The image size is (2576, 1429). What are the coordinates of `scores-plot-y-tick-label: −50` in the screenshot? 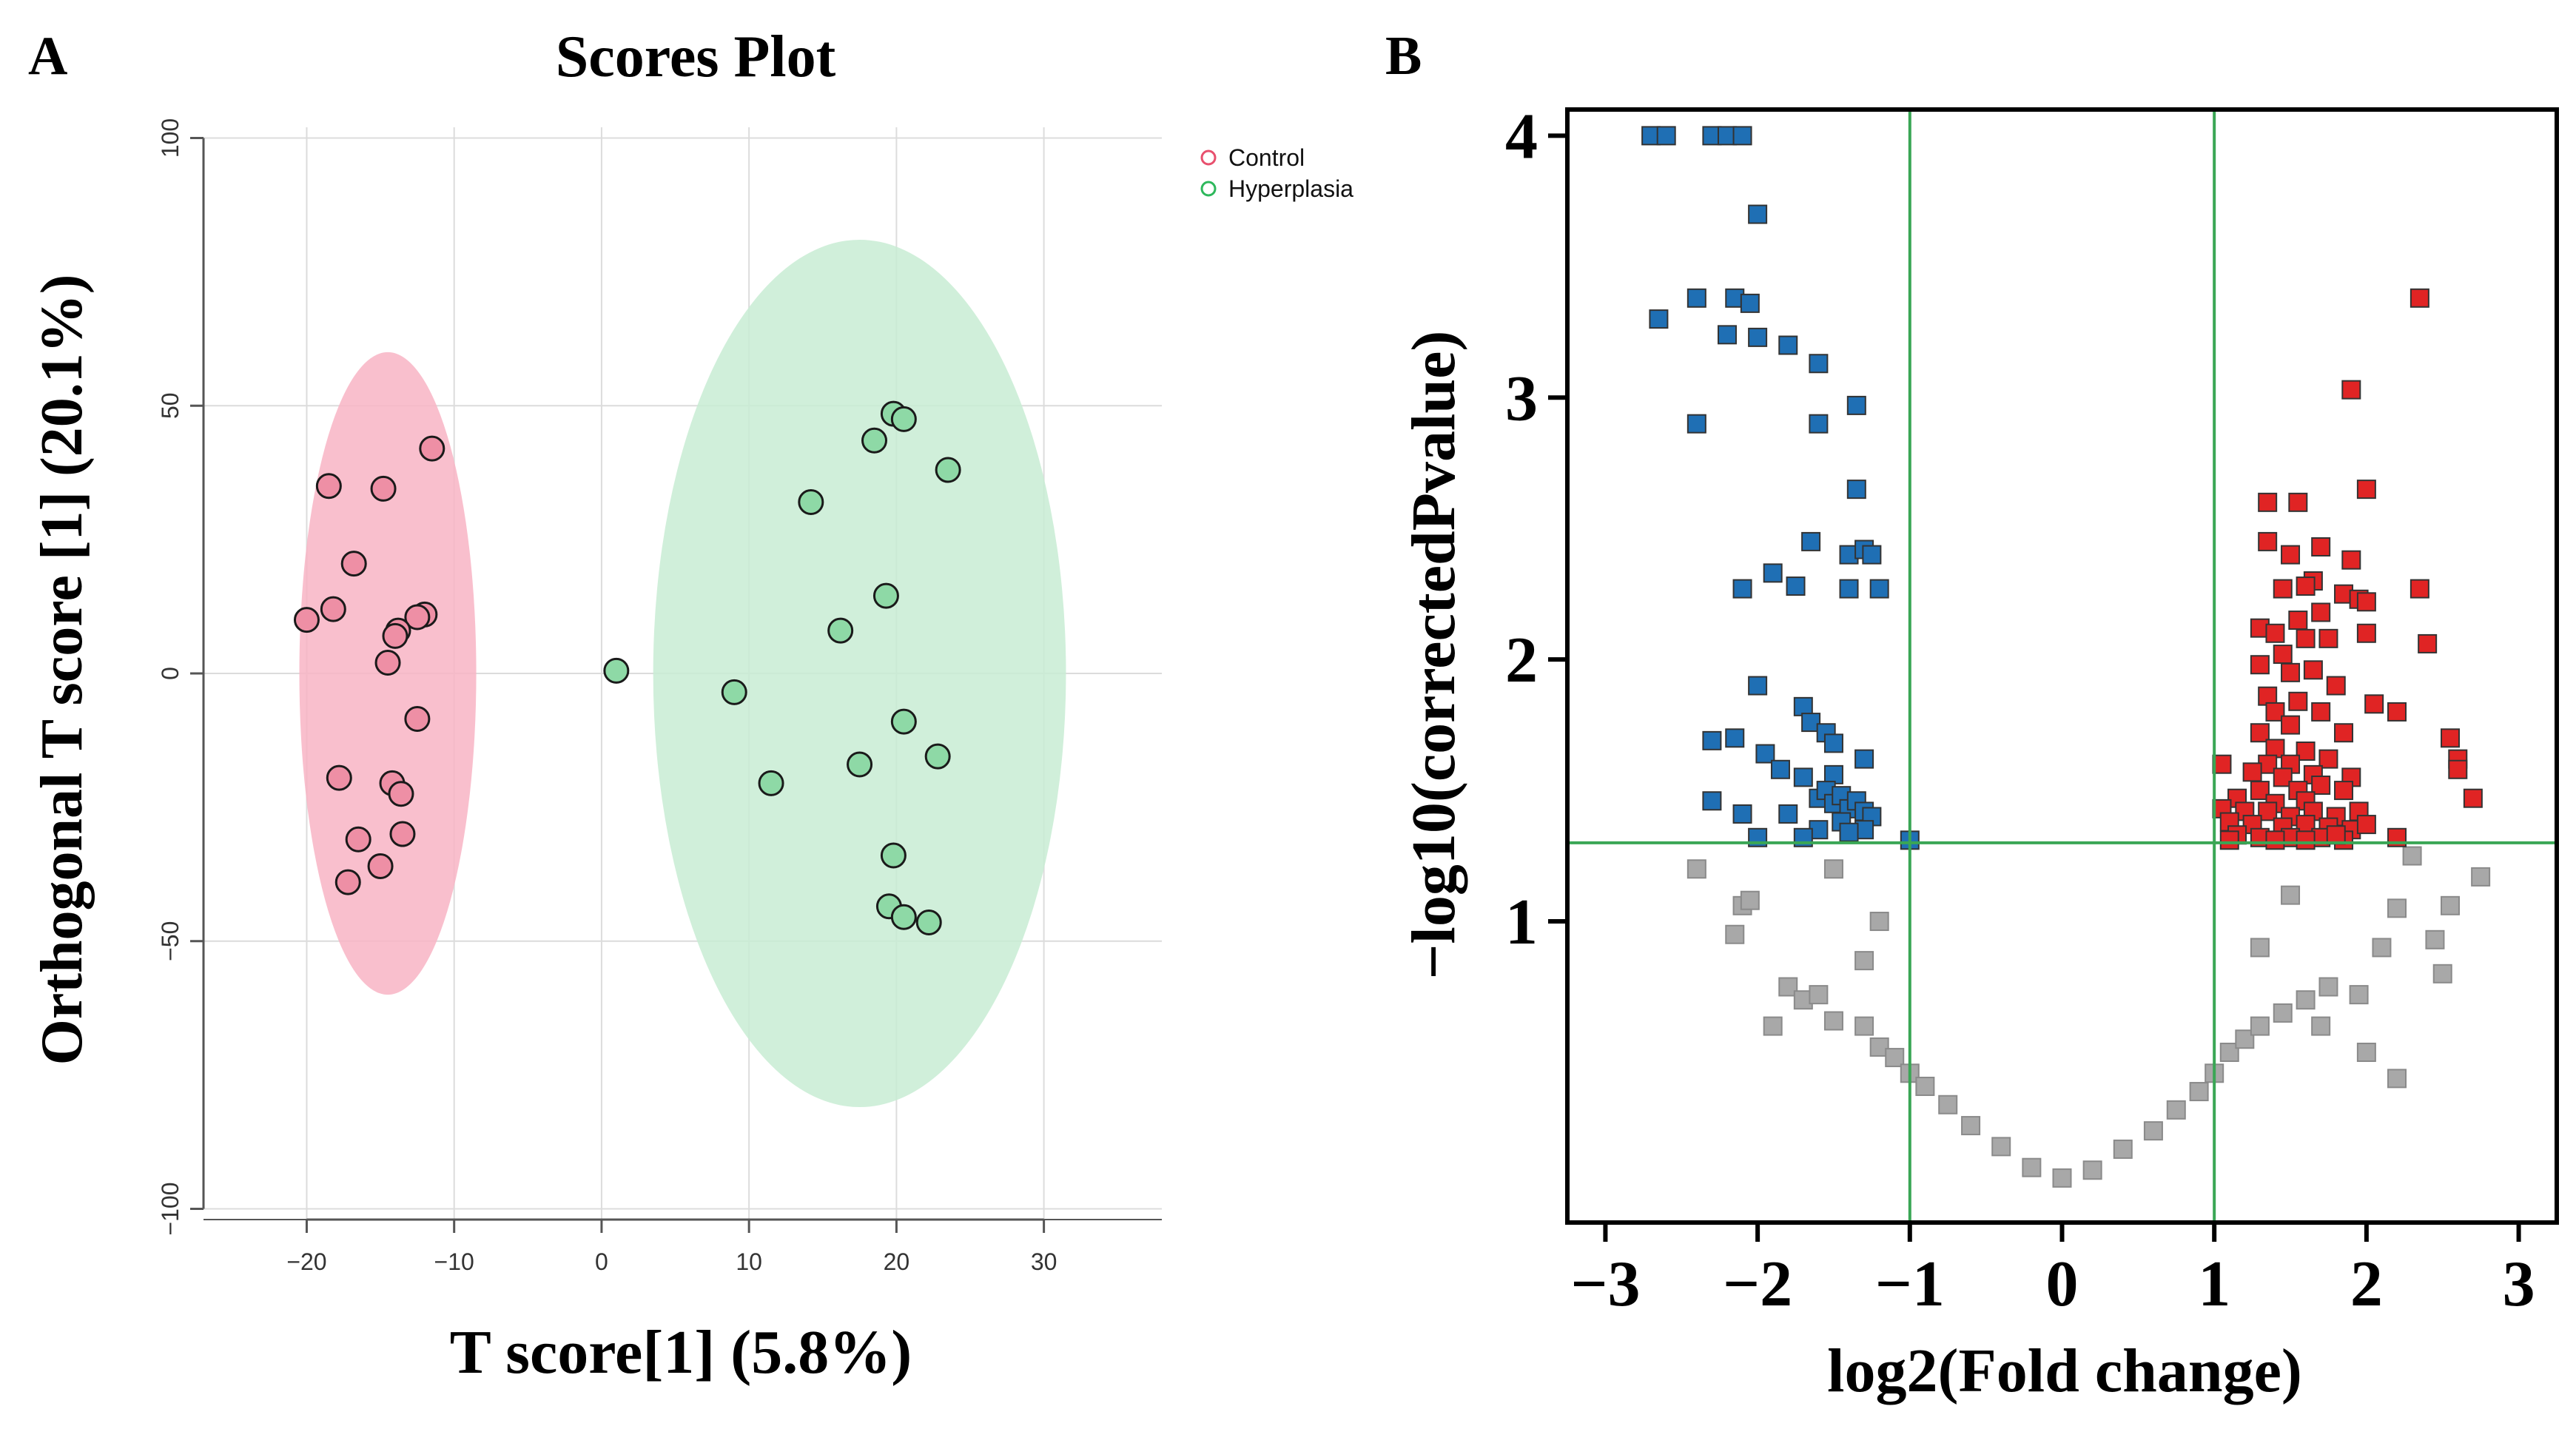 It's located at (170, 941).